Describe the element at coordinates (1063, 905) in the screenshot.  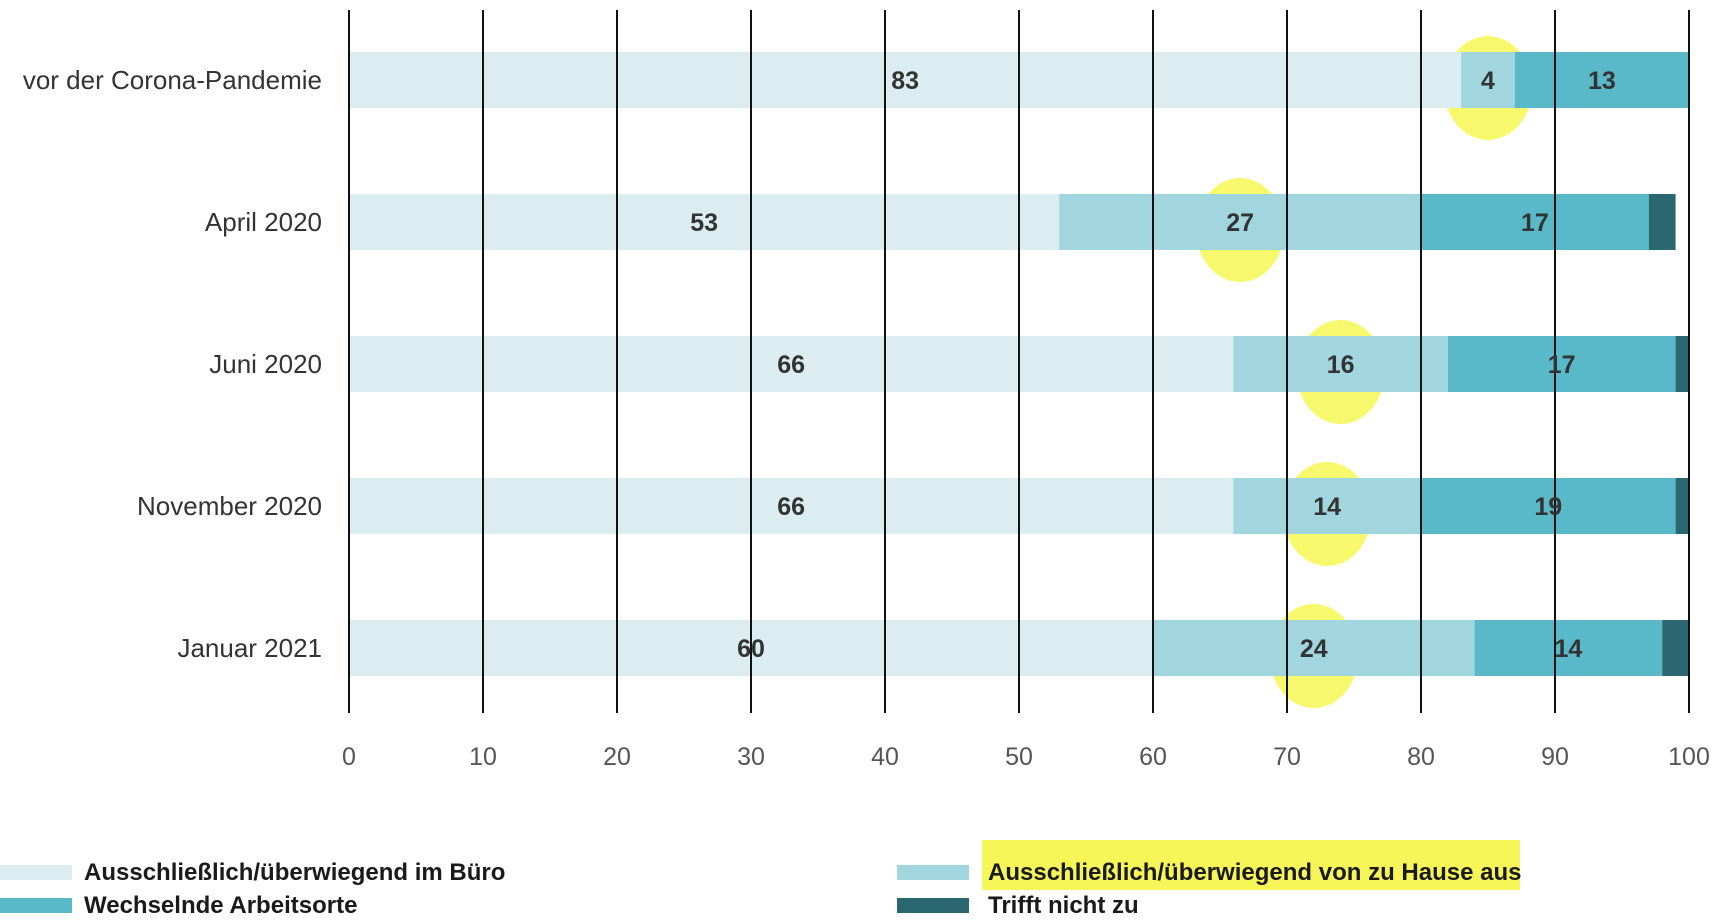
I see `legend-label: Trifft nicht zu` at that location.